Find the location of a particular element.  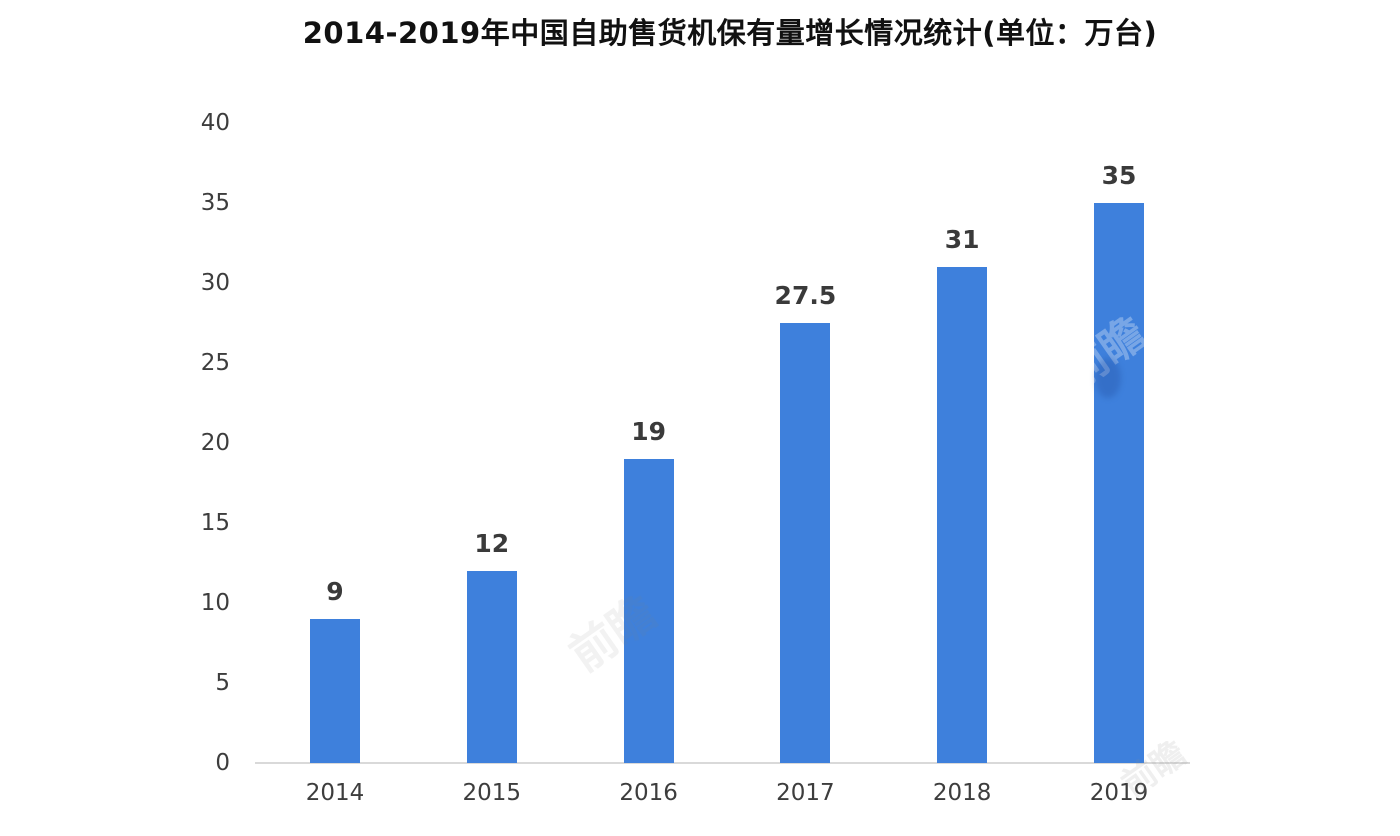

x-tick-label: 2014 is located at coordinates (335, 793).